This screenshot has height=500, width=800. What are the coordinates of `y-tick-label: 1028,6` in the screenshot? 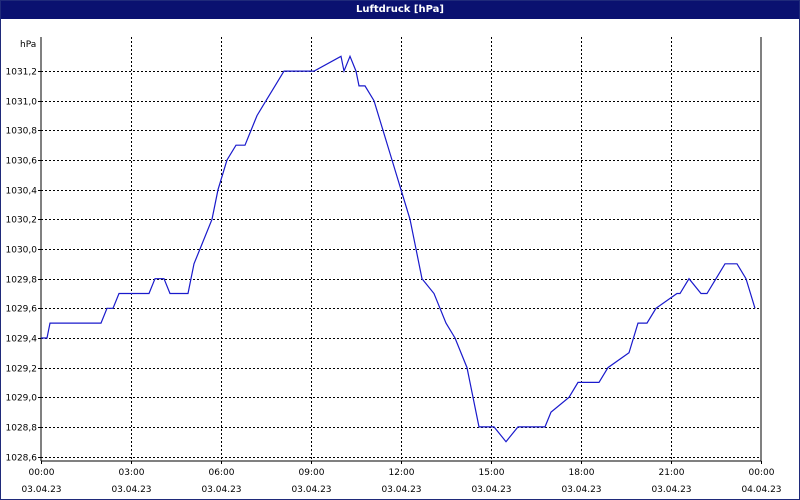 It's located at (22, 459).